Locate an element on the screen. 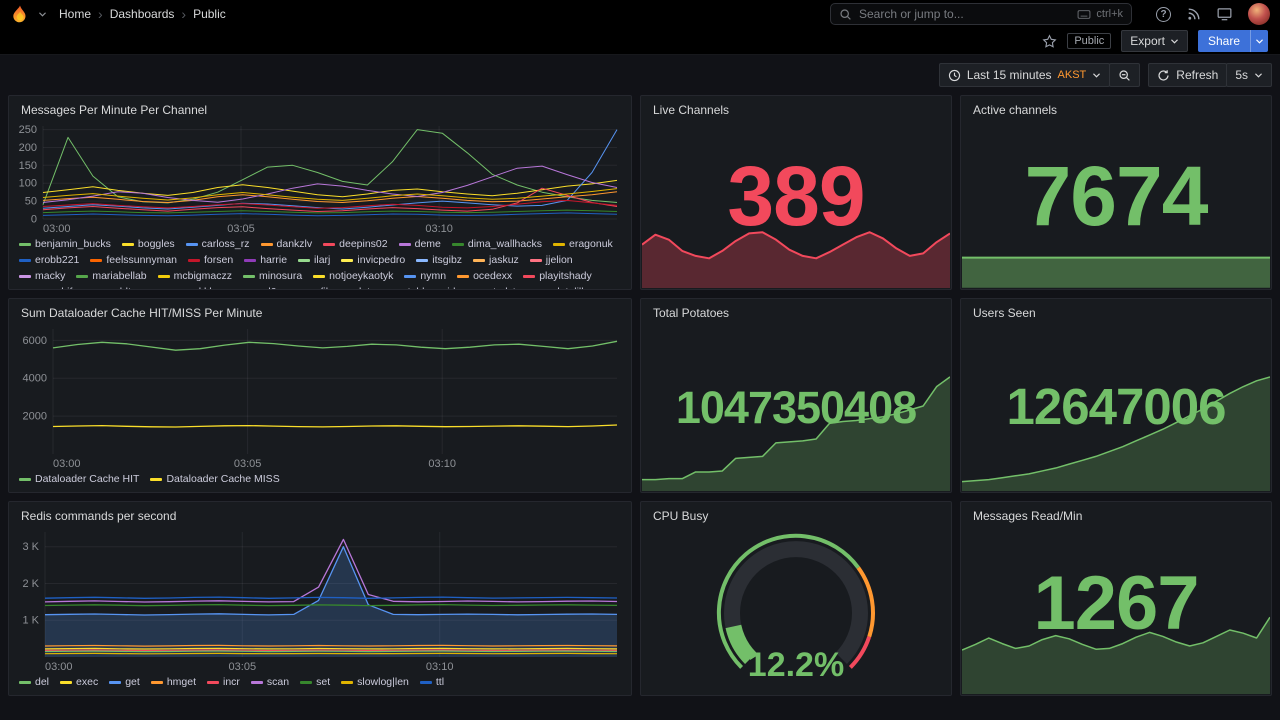 The width and height of the screenshot is (1280, 720). legend-item: itsgibz is located at coordinates (439, 260).